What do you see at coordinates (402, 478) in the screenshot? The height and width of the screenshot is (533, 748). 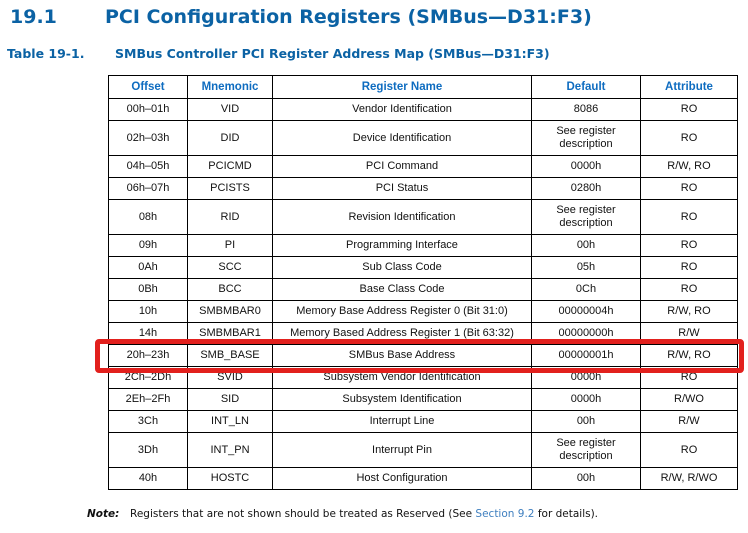 I see `cell-register-name: Host Configuration` at bounding box center [402, 478].